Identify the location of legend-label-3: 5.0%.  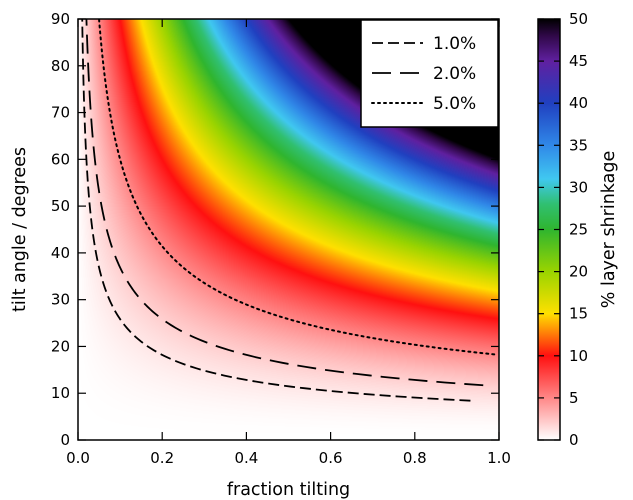
(454, 104).